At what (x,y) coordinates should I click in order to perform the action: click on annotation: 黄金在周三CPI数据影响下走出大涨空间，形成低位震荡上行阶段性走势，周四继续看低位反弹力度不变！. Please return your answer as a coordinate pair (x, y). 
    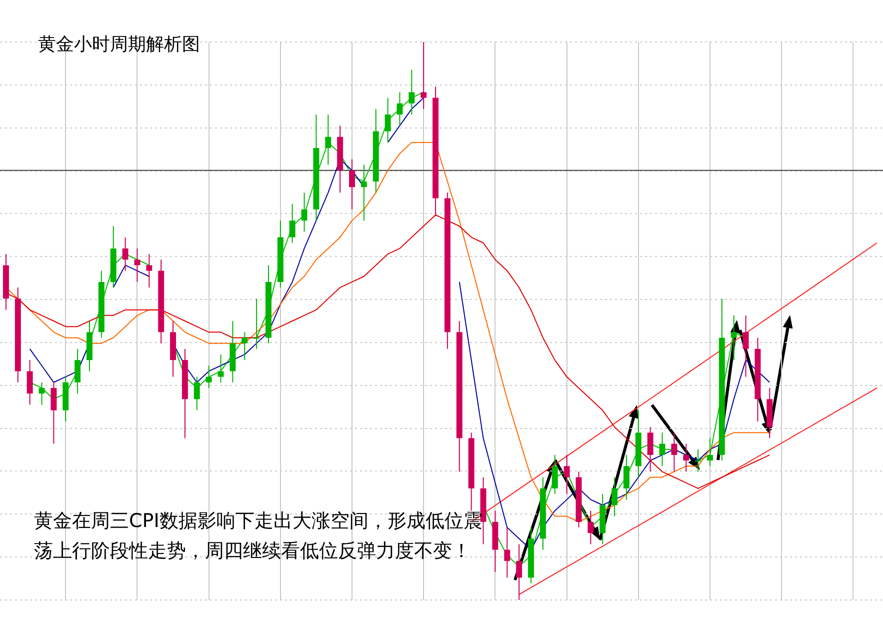
    Looking at the image, I should click on (259, 536).